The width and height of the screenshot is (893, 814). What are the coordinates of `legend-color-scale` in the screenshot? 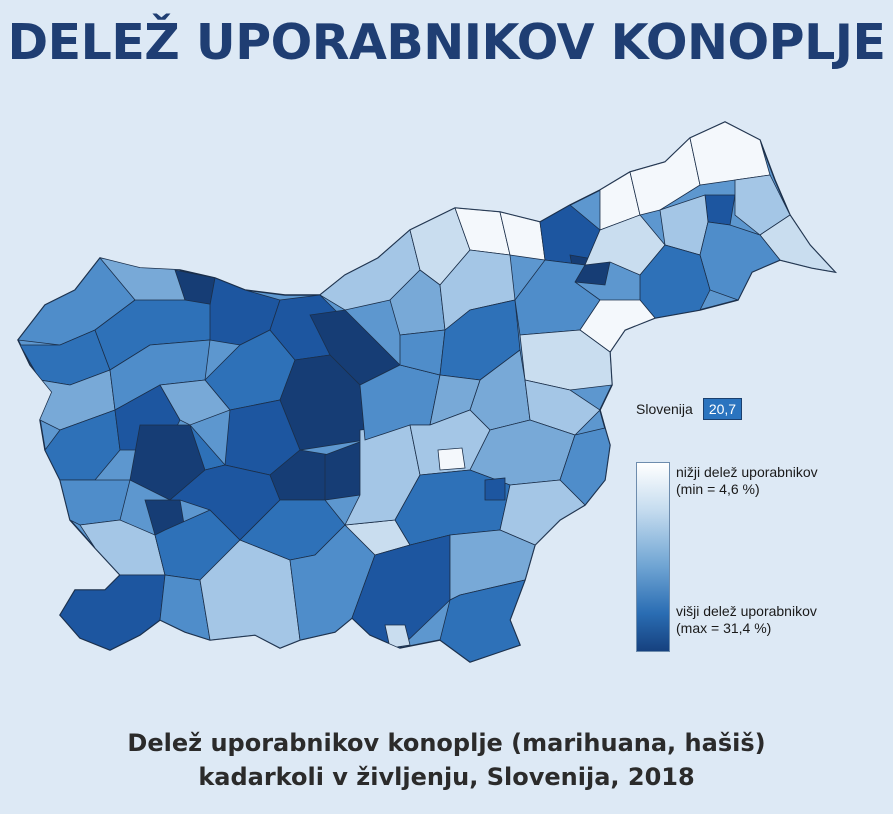 It's located at (653, 557).